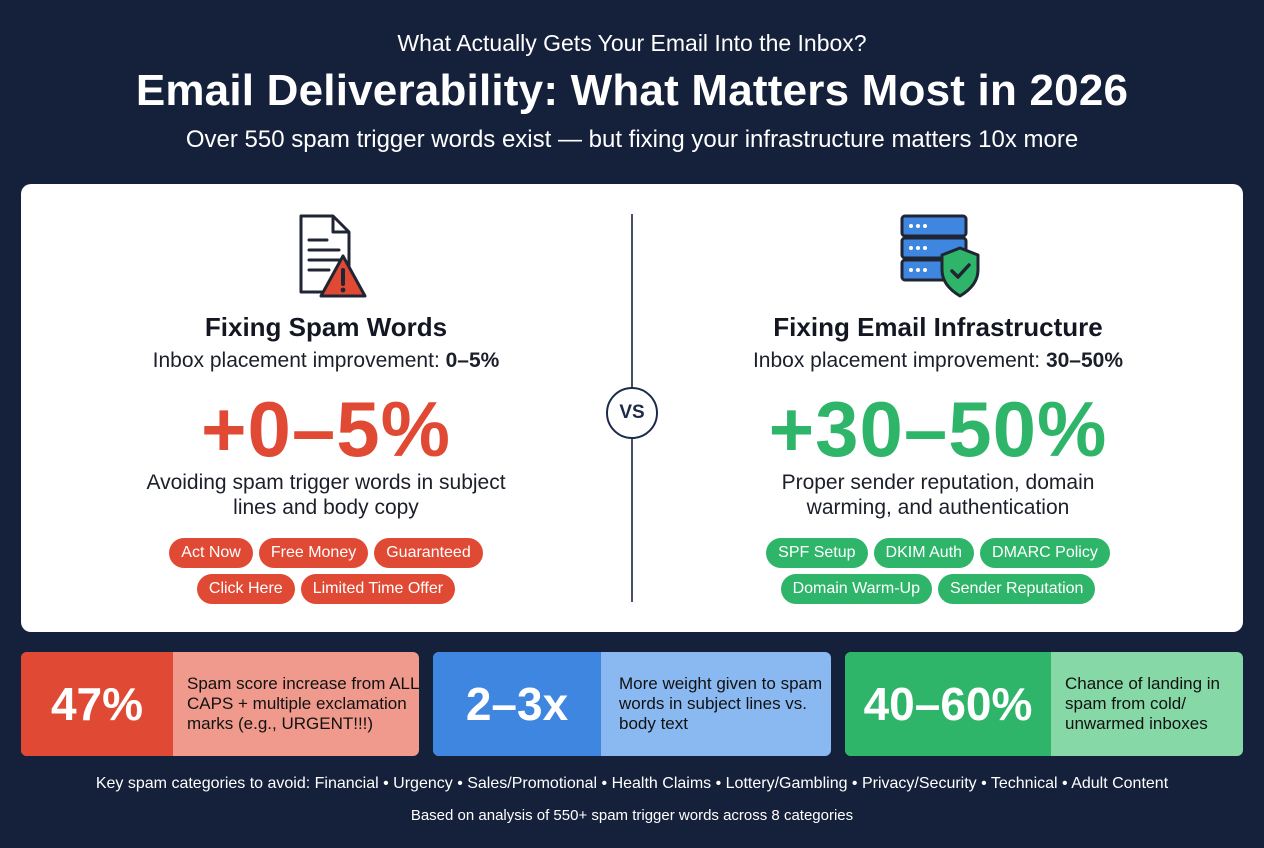  What do you see at coordinates (326, 429) in the screenshot?
I see `spam-words-big-value: +0–5%` at bounding box center [326, 429].